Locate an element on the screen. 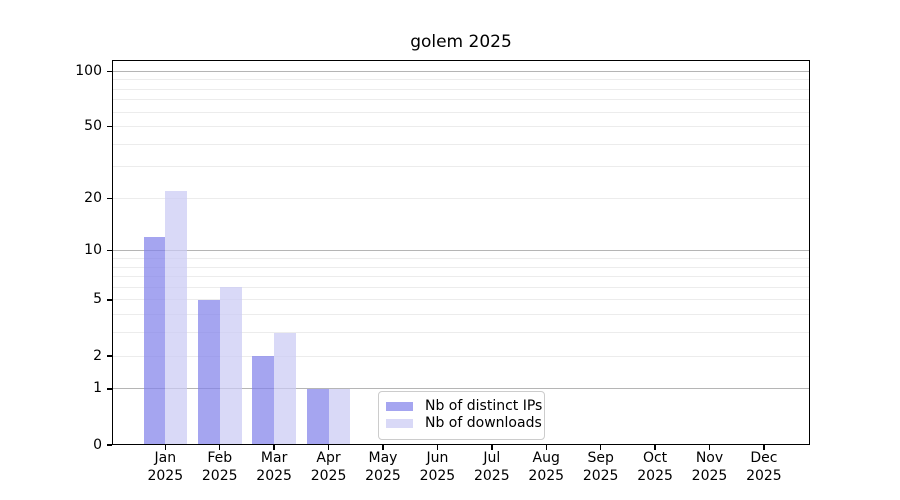 Image resolution: width=900 pixels, height=500 pixels. x-tick-month: Dec is located at coordinates (764, 458).